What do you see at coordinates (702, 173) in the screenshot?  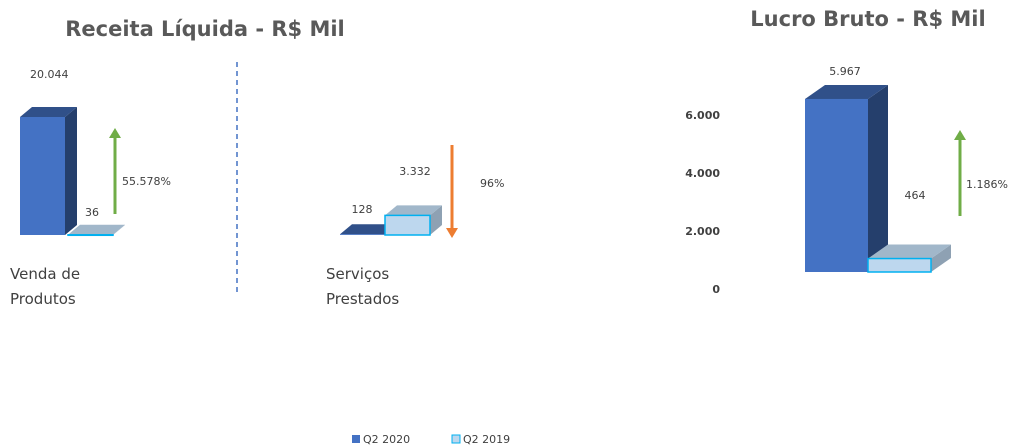 I see `y-tick-label: 4.000` at bounding box center [702, 173].